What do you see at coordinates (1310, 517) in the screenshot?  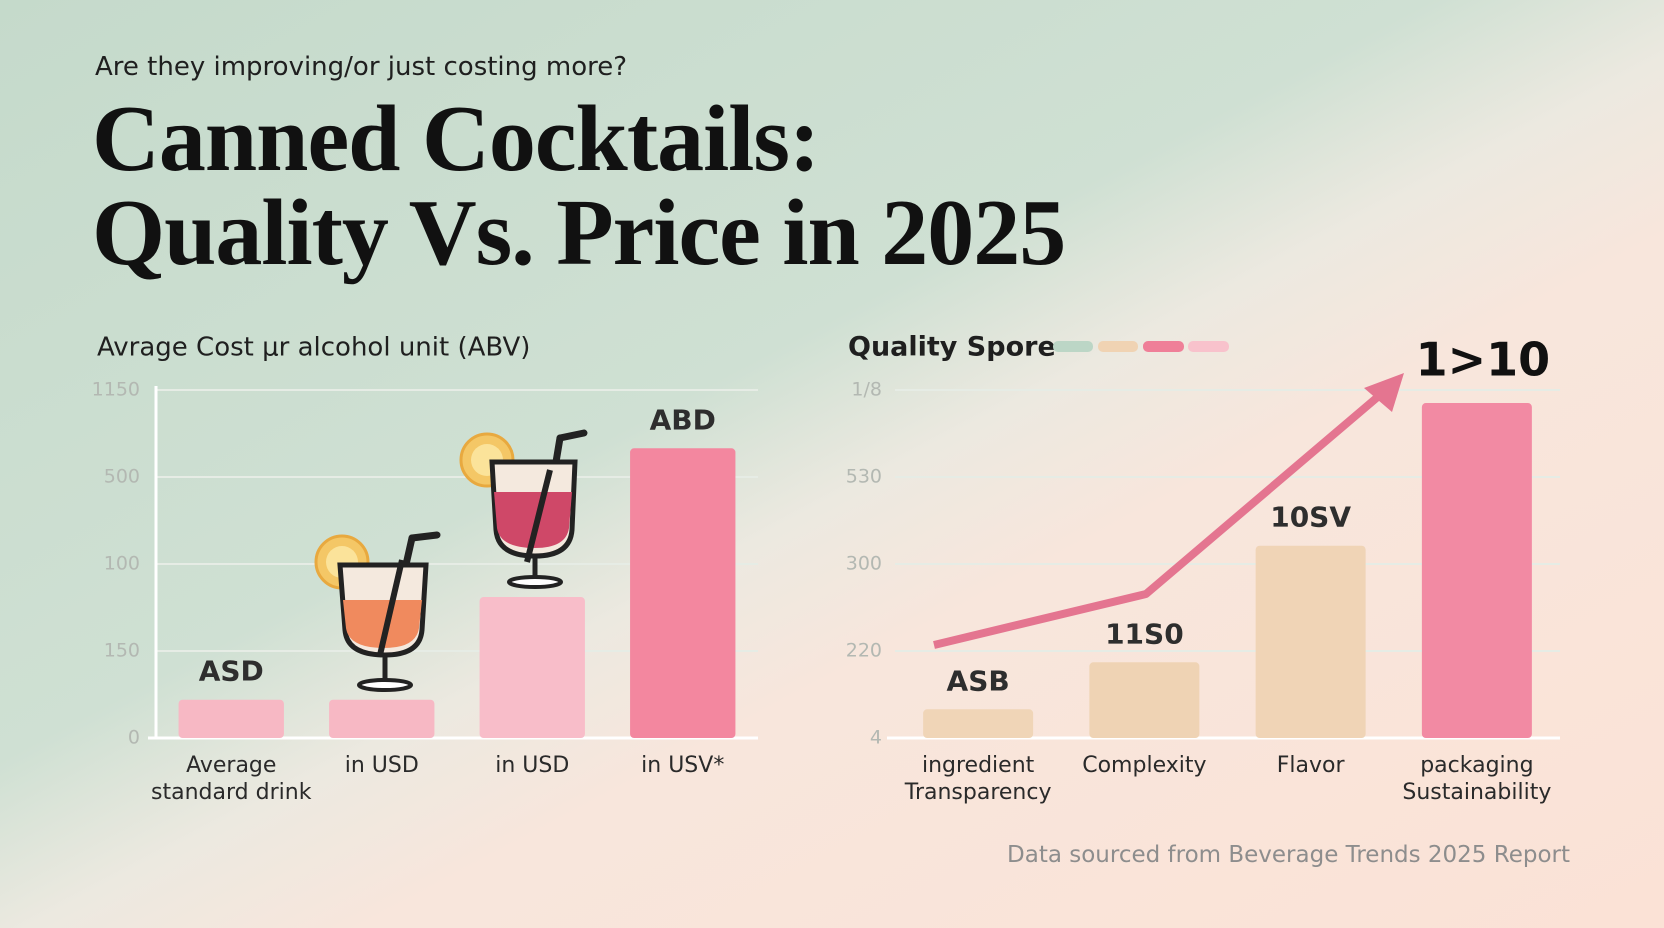 I see `bar-label: 10SV` at bounding box center [1310, 517].